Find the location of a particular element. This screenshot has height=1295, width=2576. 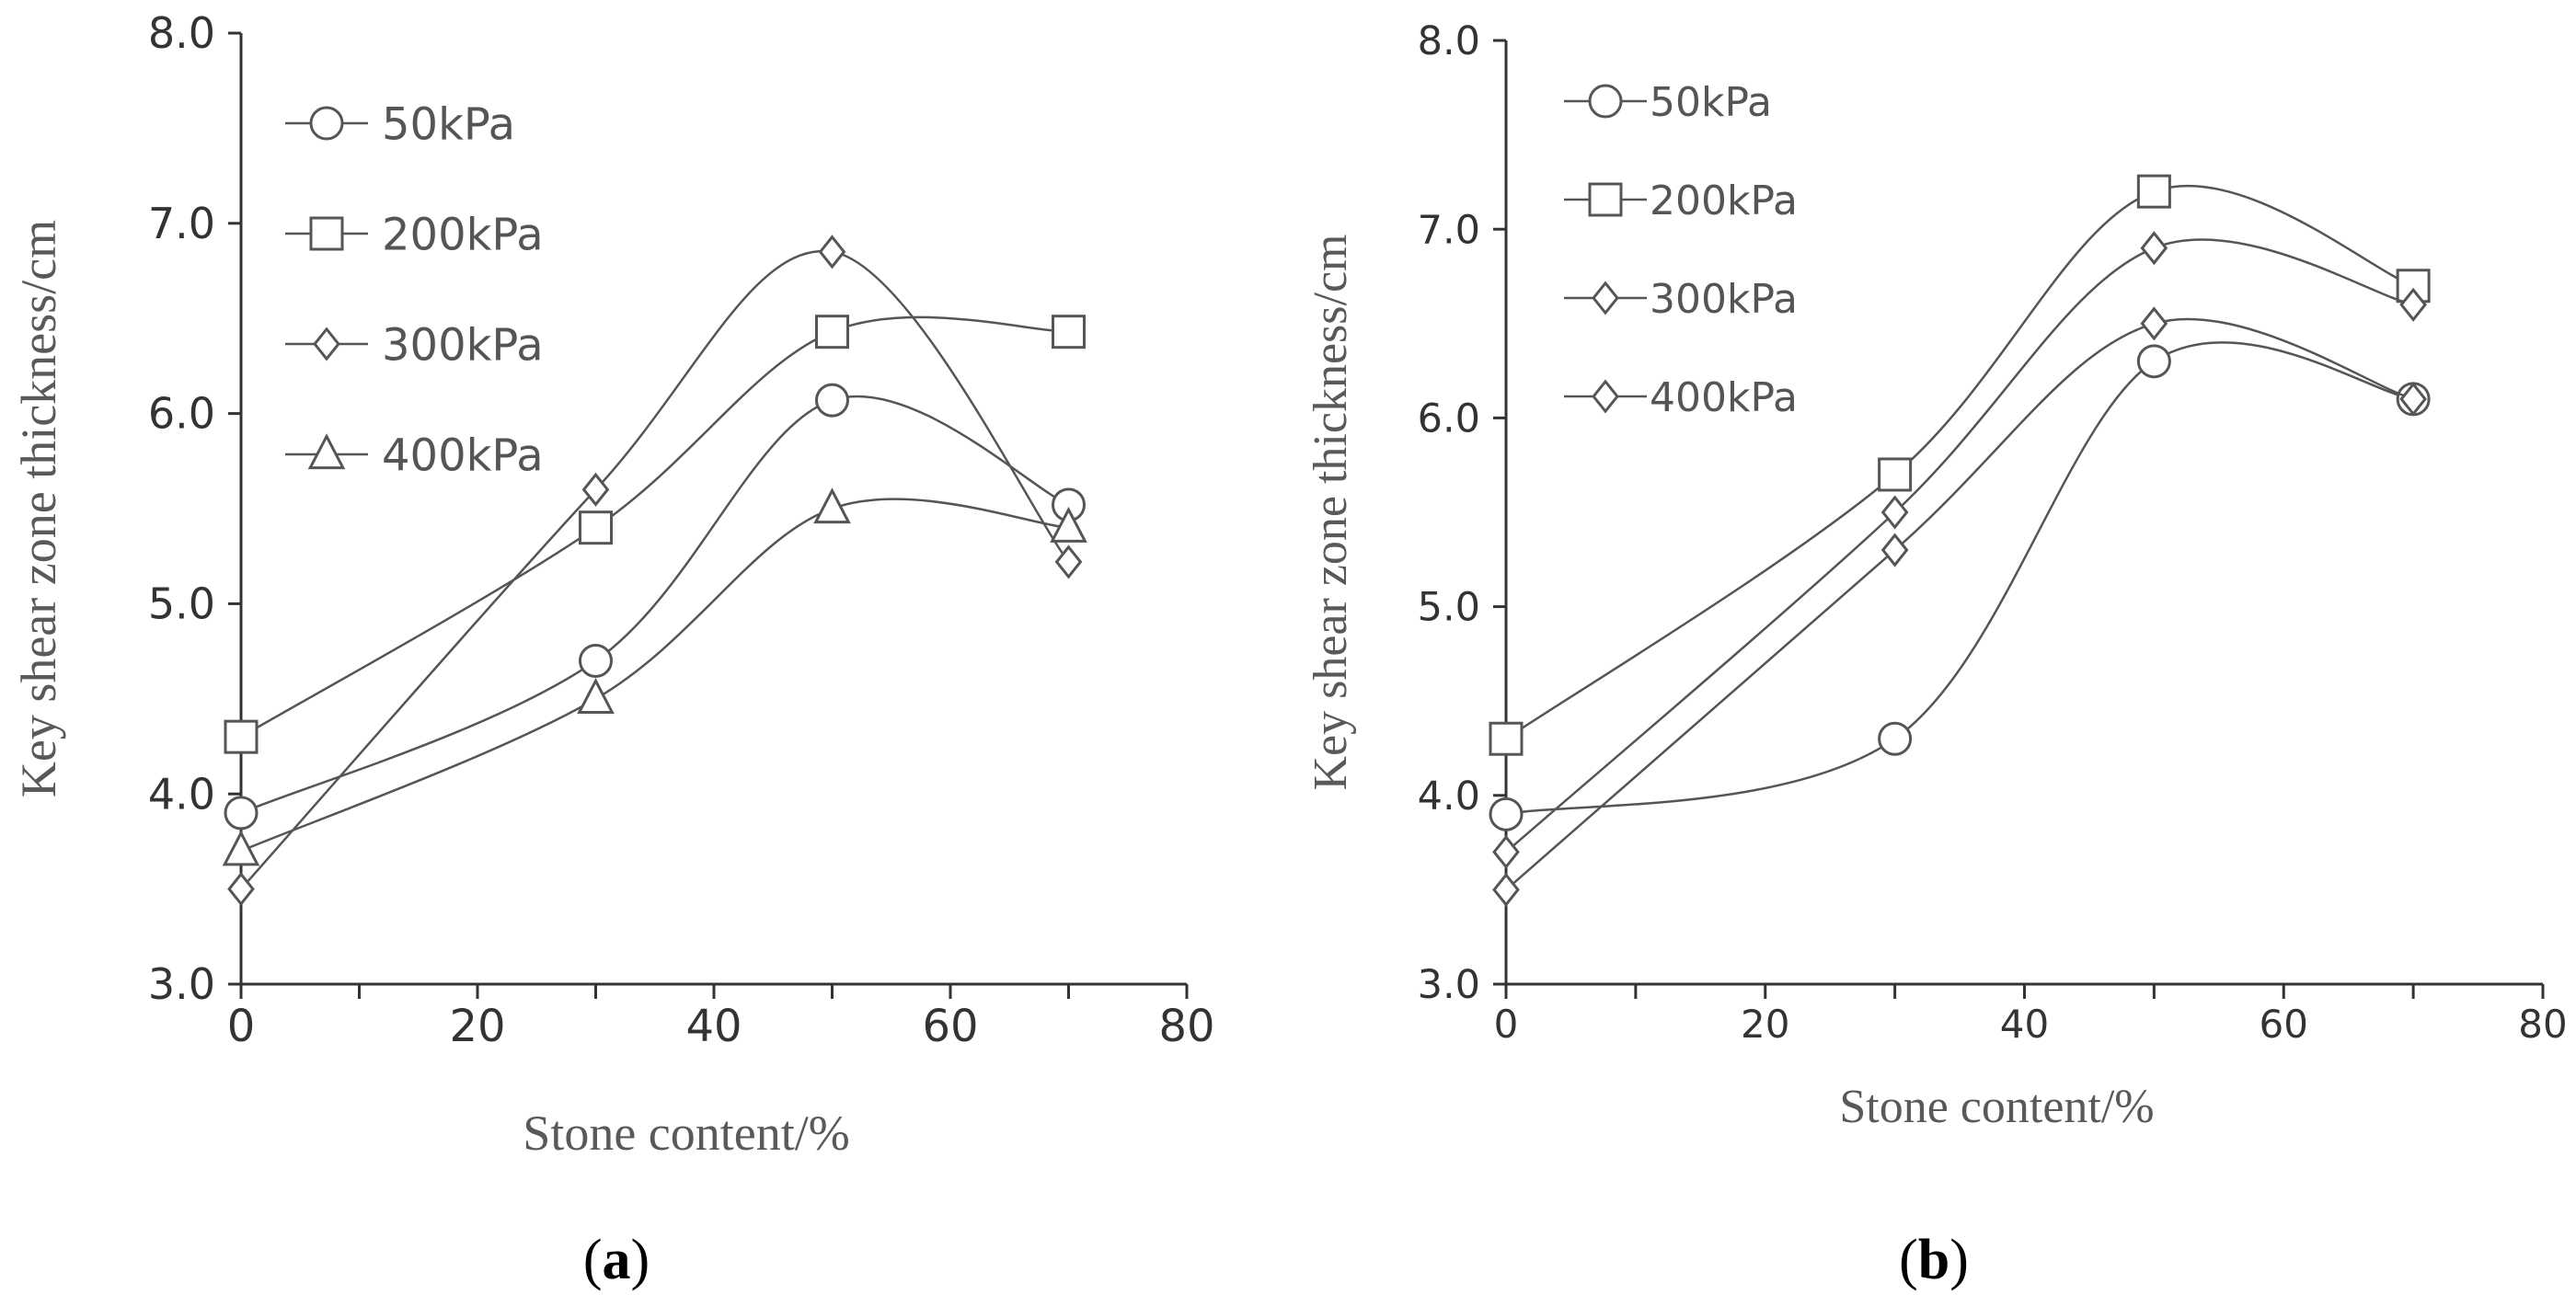

series-400kPa is located at coordinates (654, 676).